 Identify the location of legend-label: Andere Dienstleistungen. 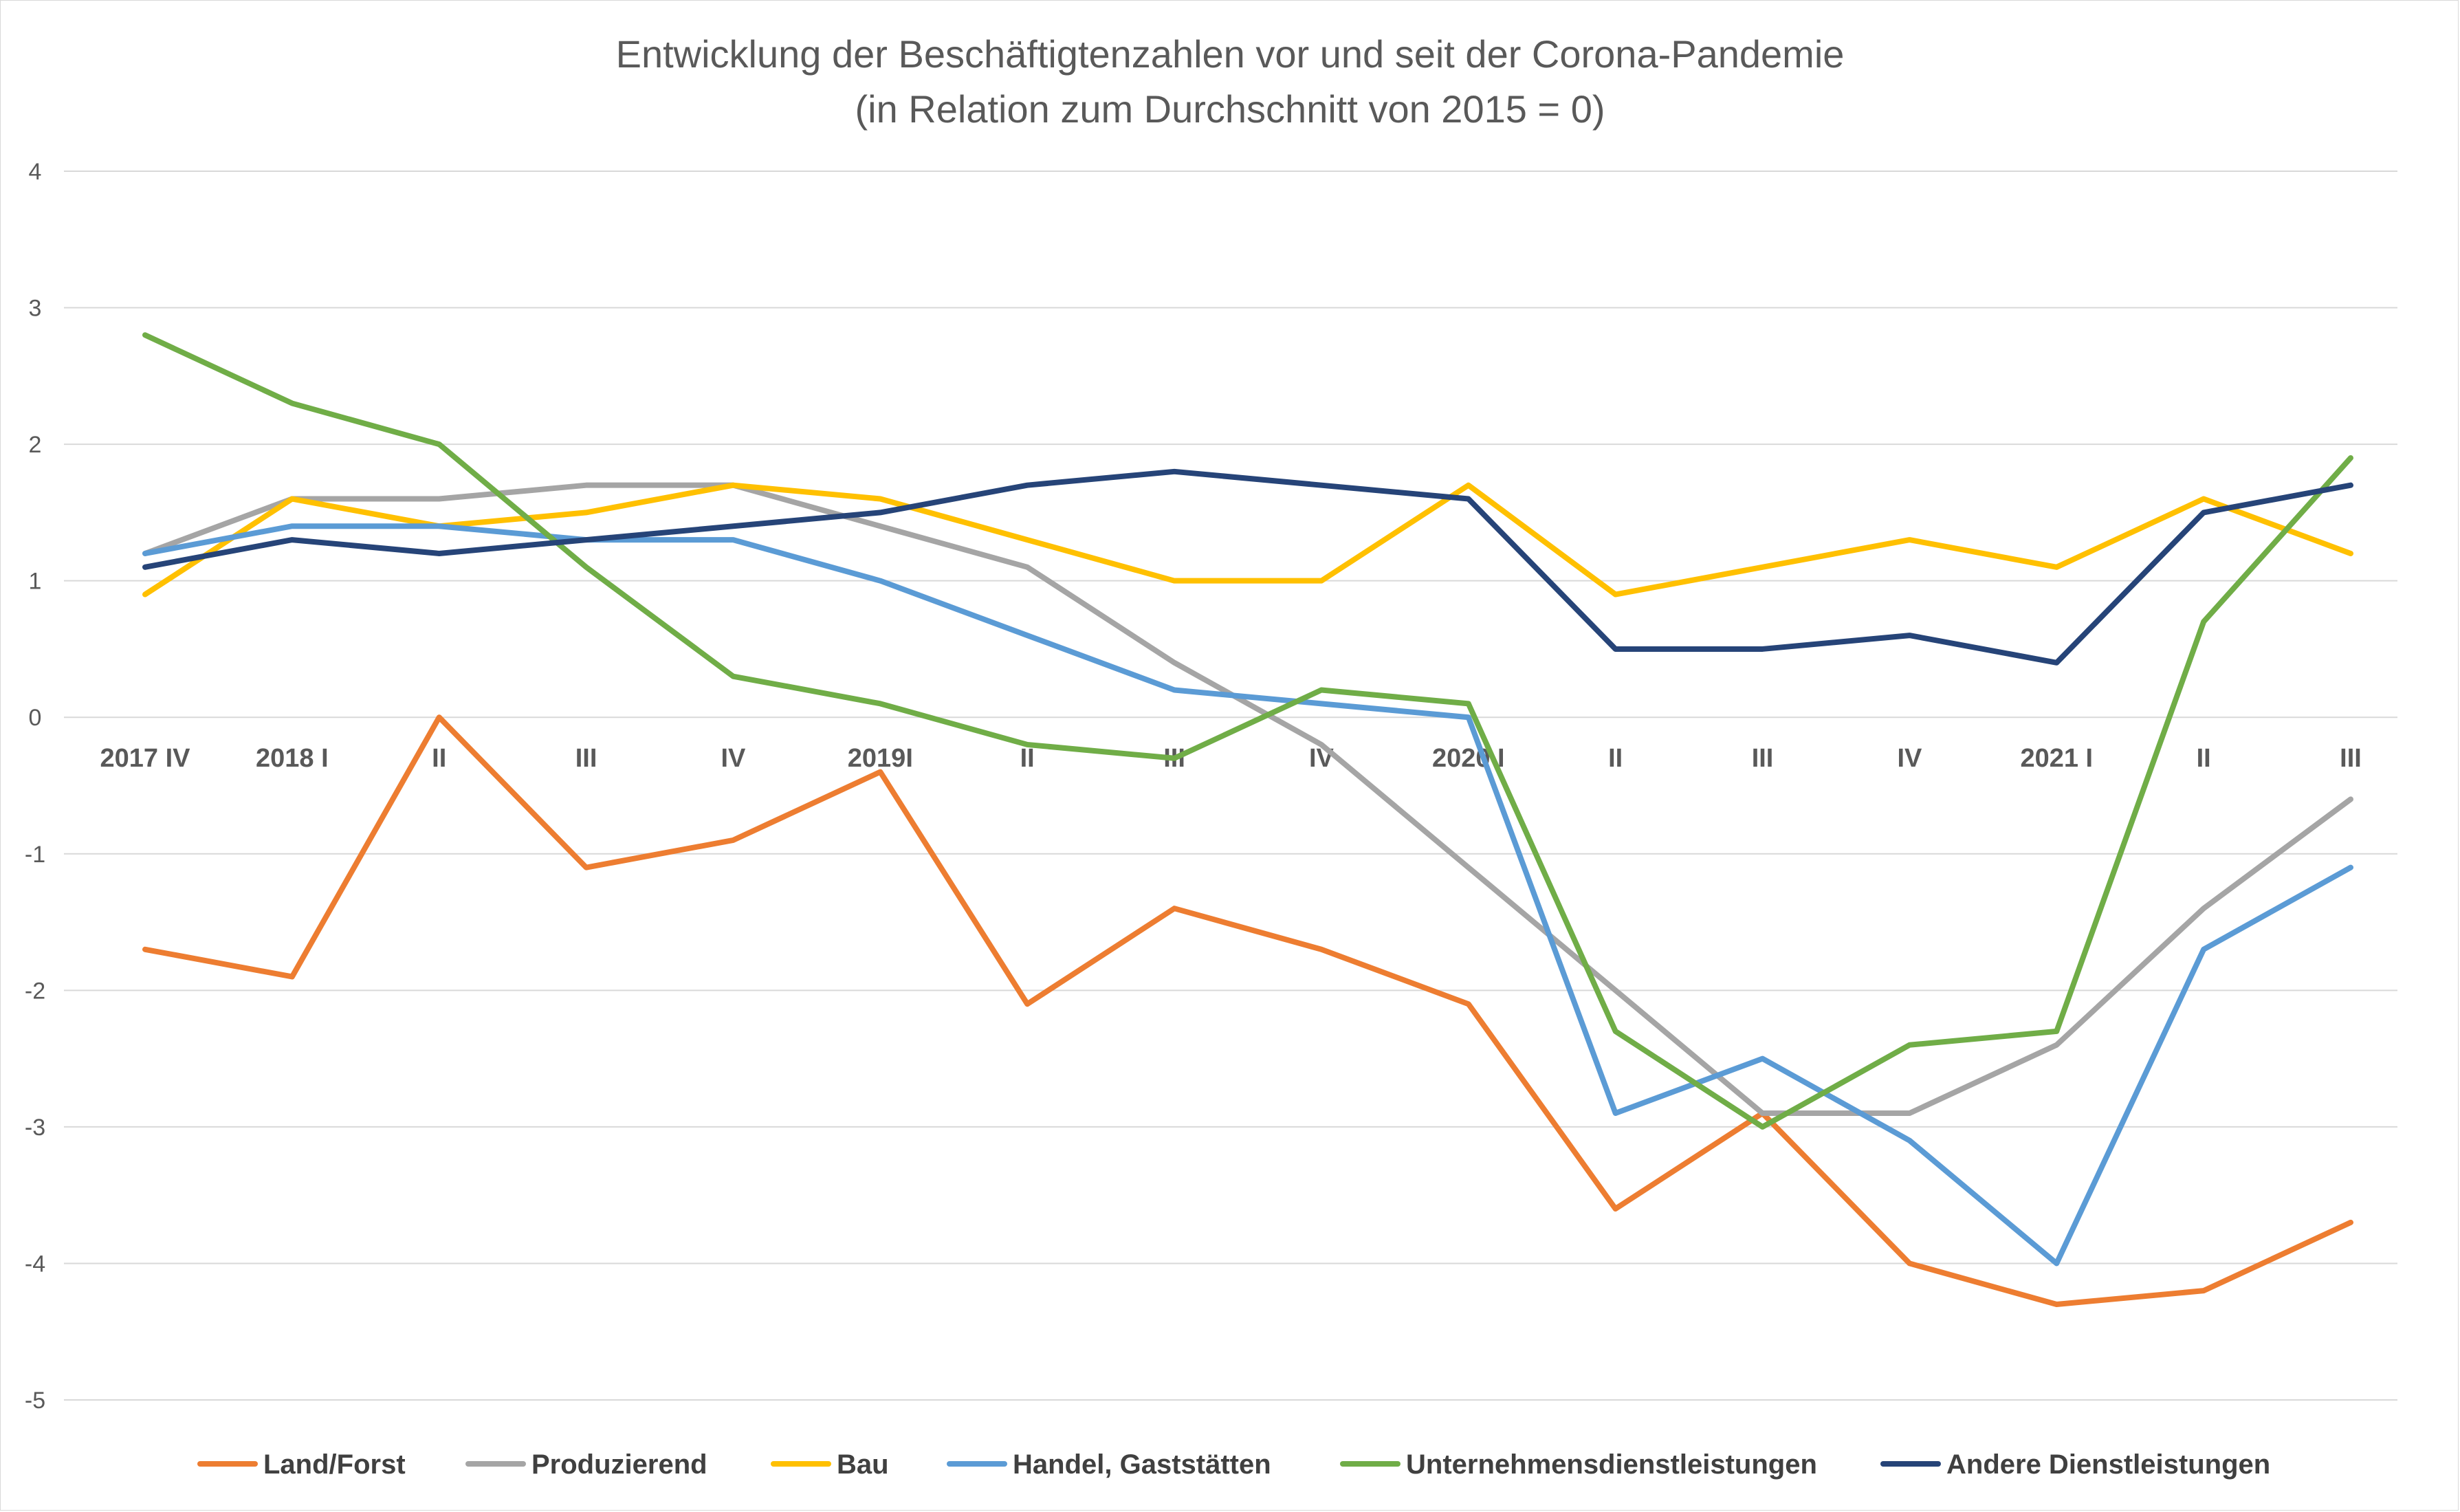
(2108, 1464).